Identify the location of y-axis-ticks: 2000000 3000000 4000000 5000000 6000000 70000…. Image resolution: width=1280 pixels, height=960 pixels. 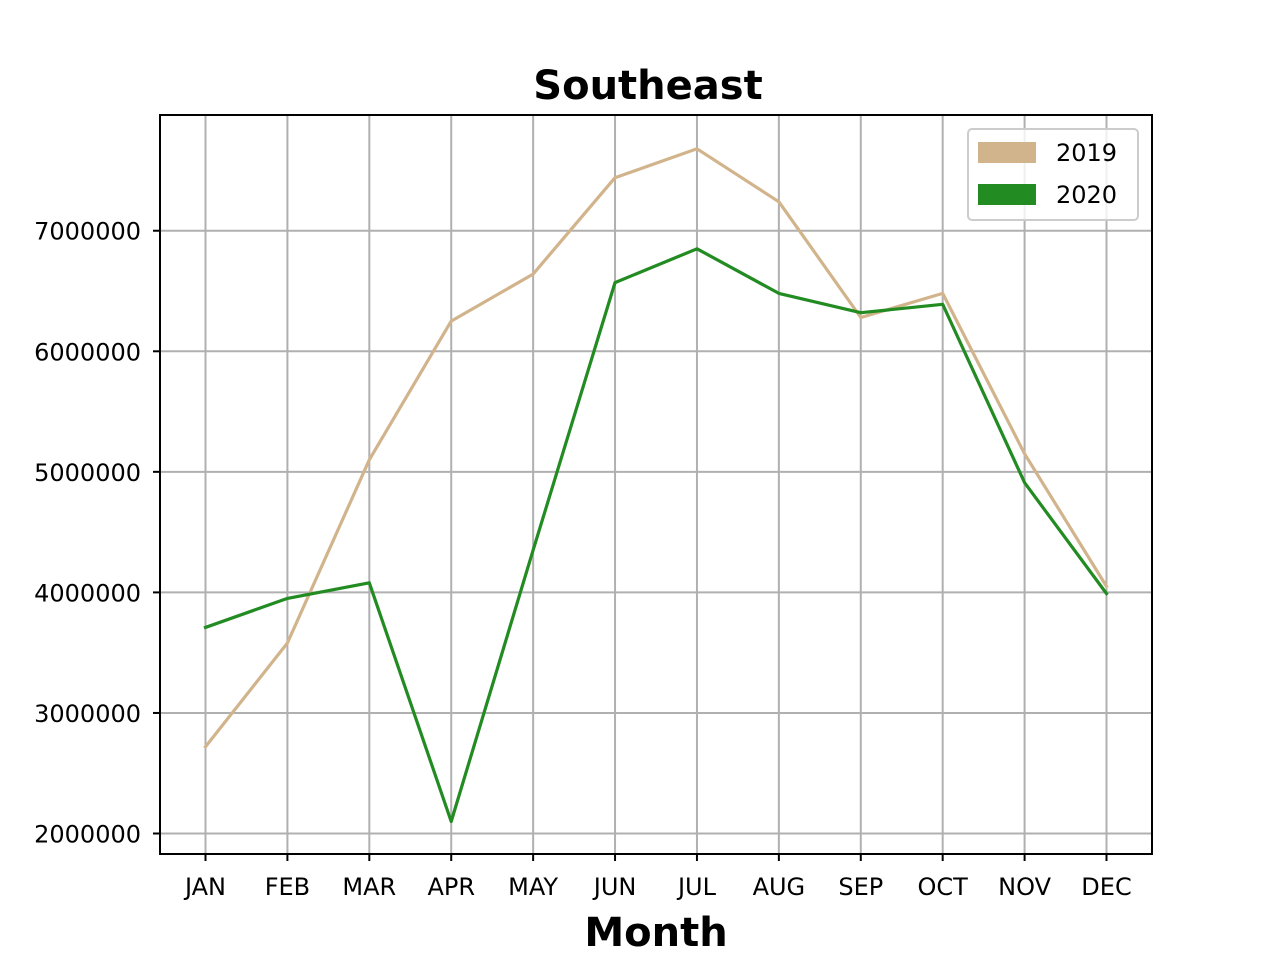
(97, 533).